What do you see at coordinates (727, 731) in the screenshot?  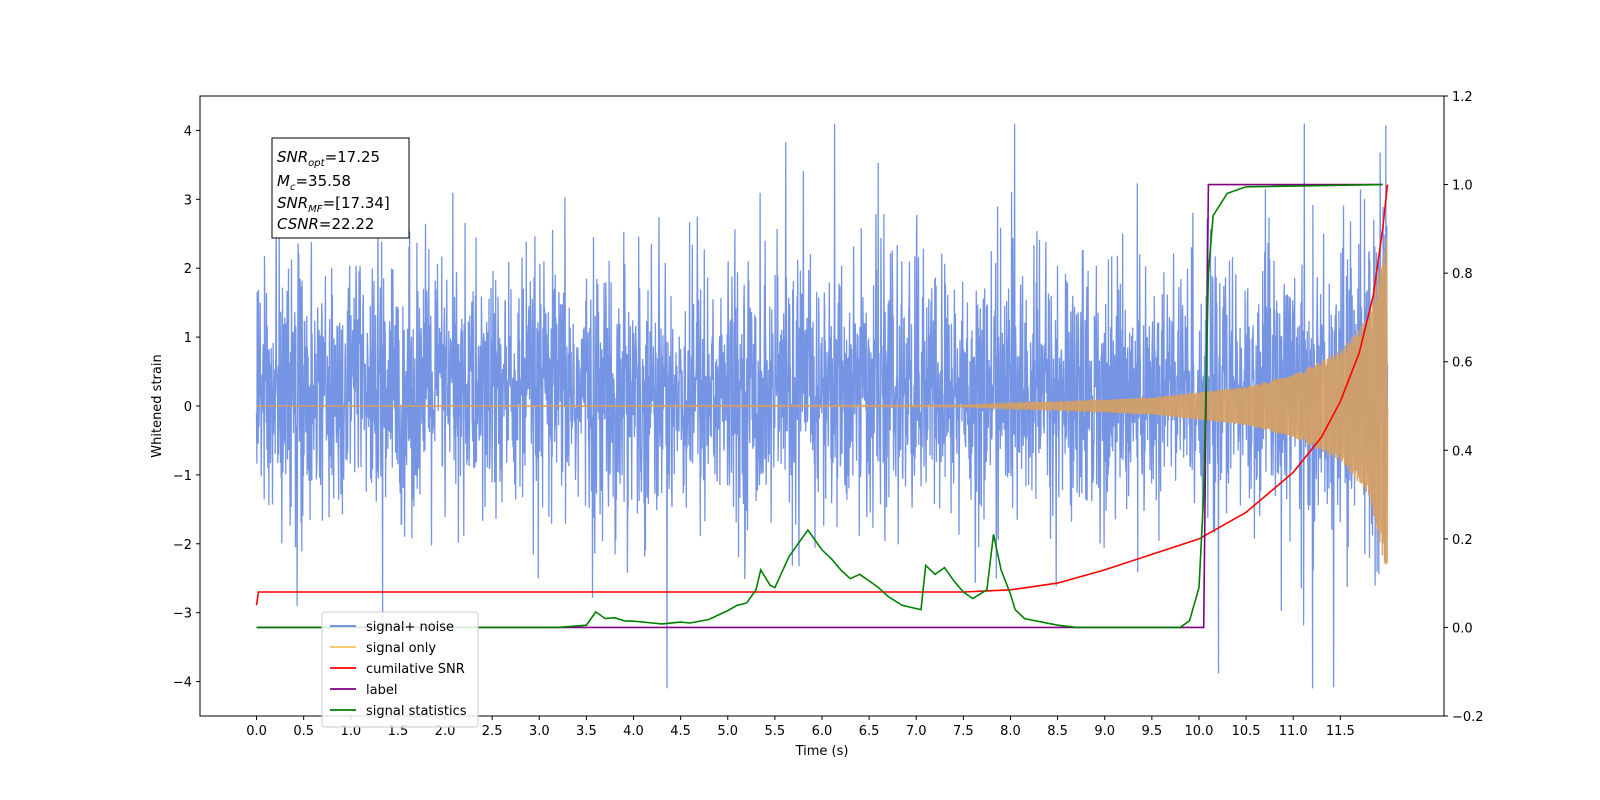 I see `x-tick-label: 5.0` at bounding box center [727, 731].